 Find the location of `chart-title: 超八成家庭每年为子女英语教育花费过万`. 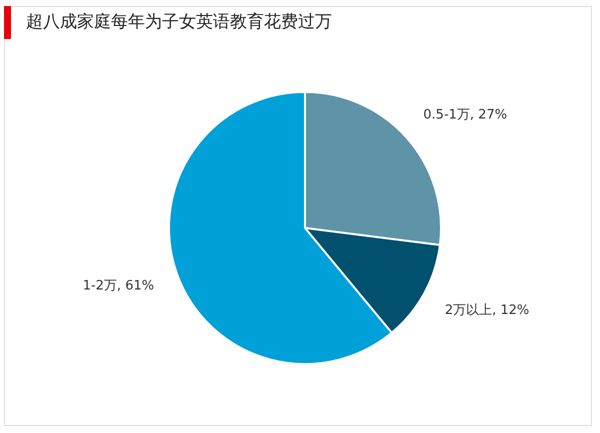

chart-title: 超八成家庭每年为子女英语教育花费过万 is located at coordinates (179, 22).